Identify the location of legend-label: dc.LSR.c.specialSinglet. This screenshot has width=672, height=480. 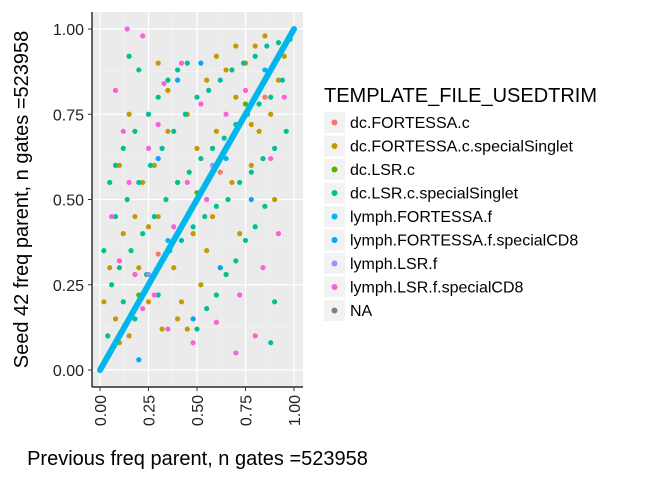
(434, 194).